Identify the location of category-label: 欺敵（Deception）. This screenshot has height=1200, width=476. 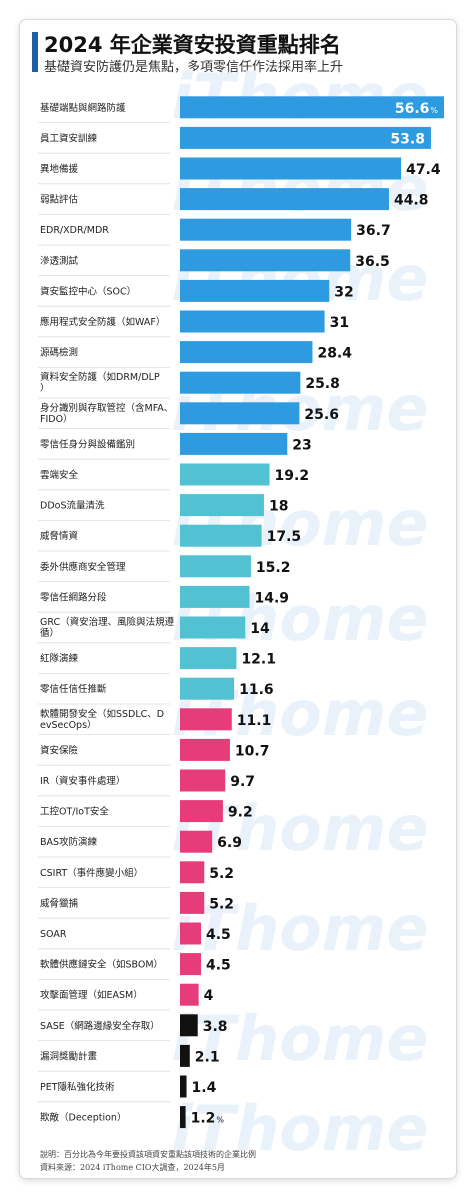
(83, 1118).